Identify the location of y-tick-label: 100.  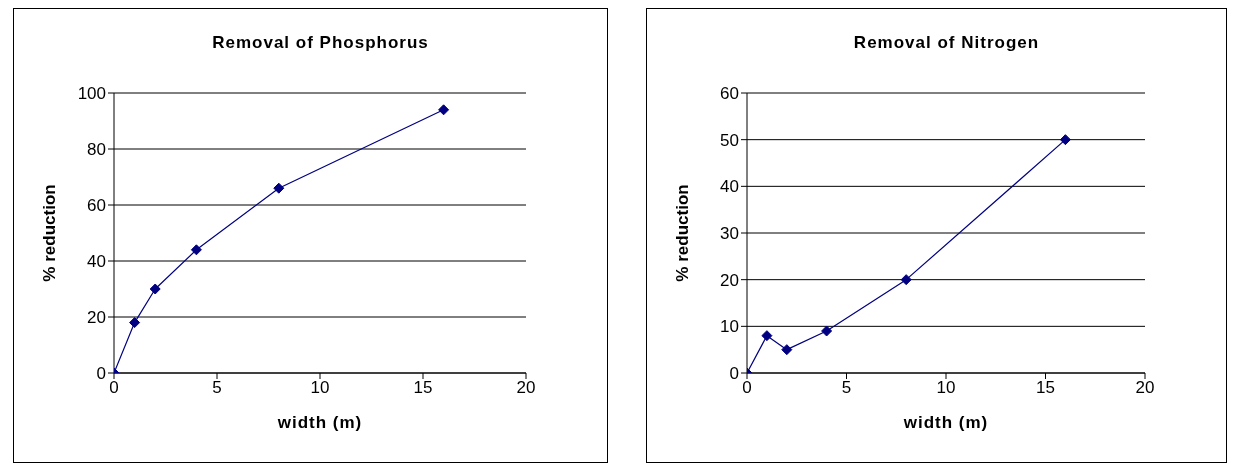
(91, 94).